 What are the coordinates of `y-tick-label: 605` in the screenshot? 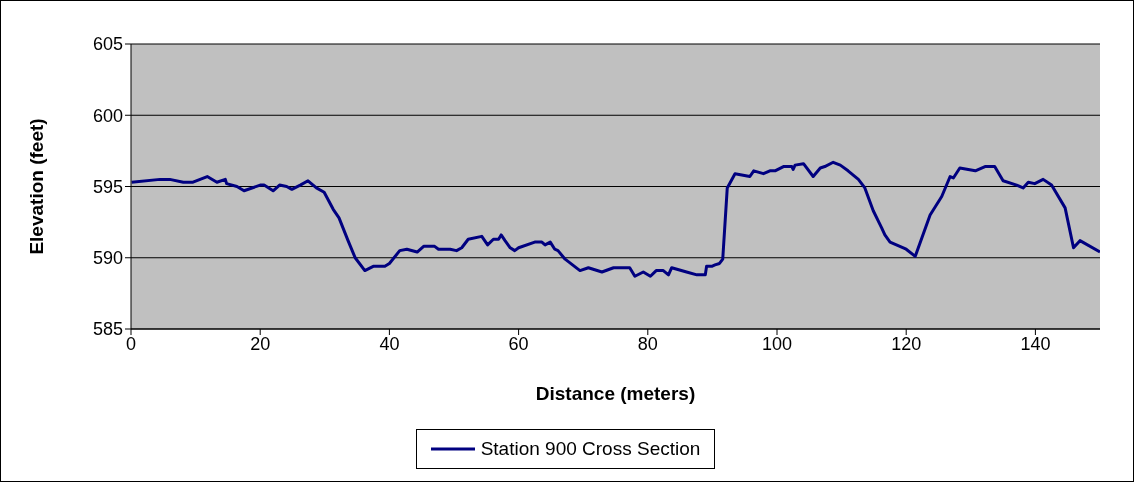 It's located at (107, 44).